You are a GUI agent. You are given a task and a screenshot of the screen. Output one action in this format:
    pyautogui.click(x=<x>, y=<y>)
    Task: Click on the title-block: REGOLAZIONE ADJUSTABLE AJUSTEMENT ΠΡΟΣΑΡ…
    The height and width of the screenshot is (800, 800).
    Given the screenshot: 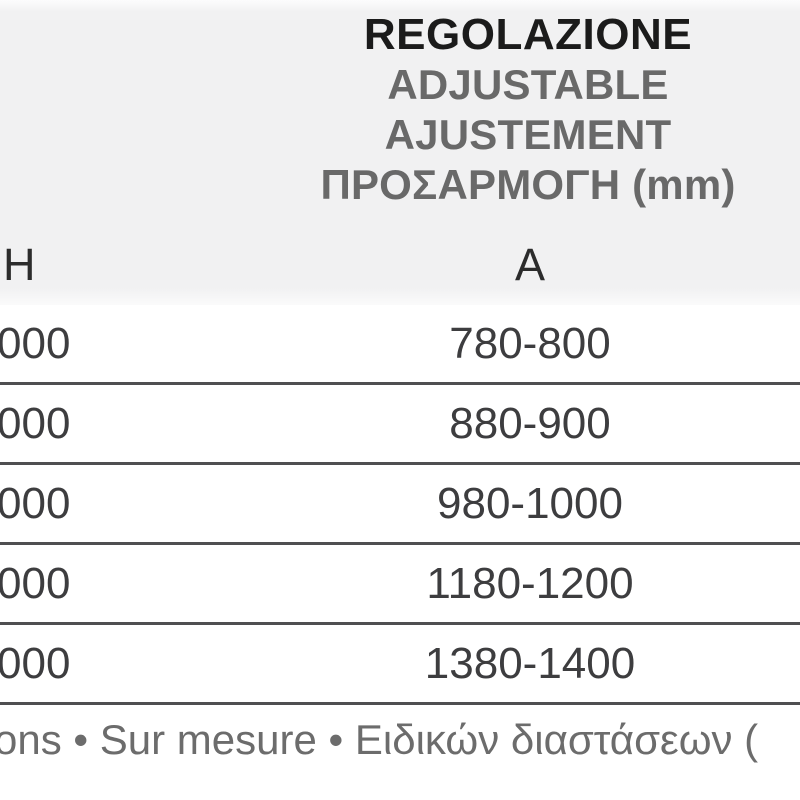 What is the action you would take?
    pyautogui.click(x=527, y=110)
    